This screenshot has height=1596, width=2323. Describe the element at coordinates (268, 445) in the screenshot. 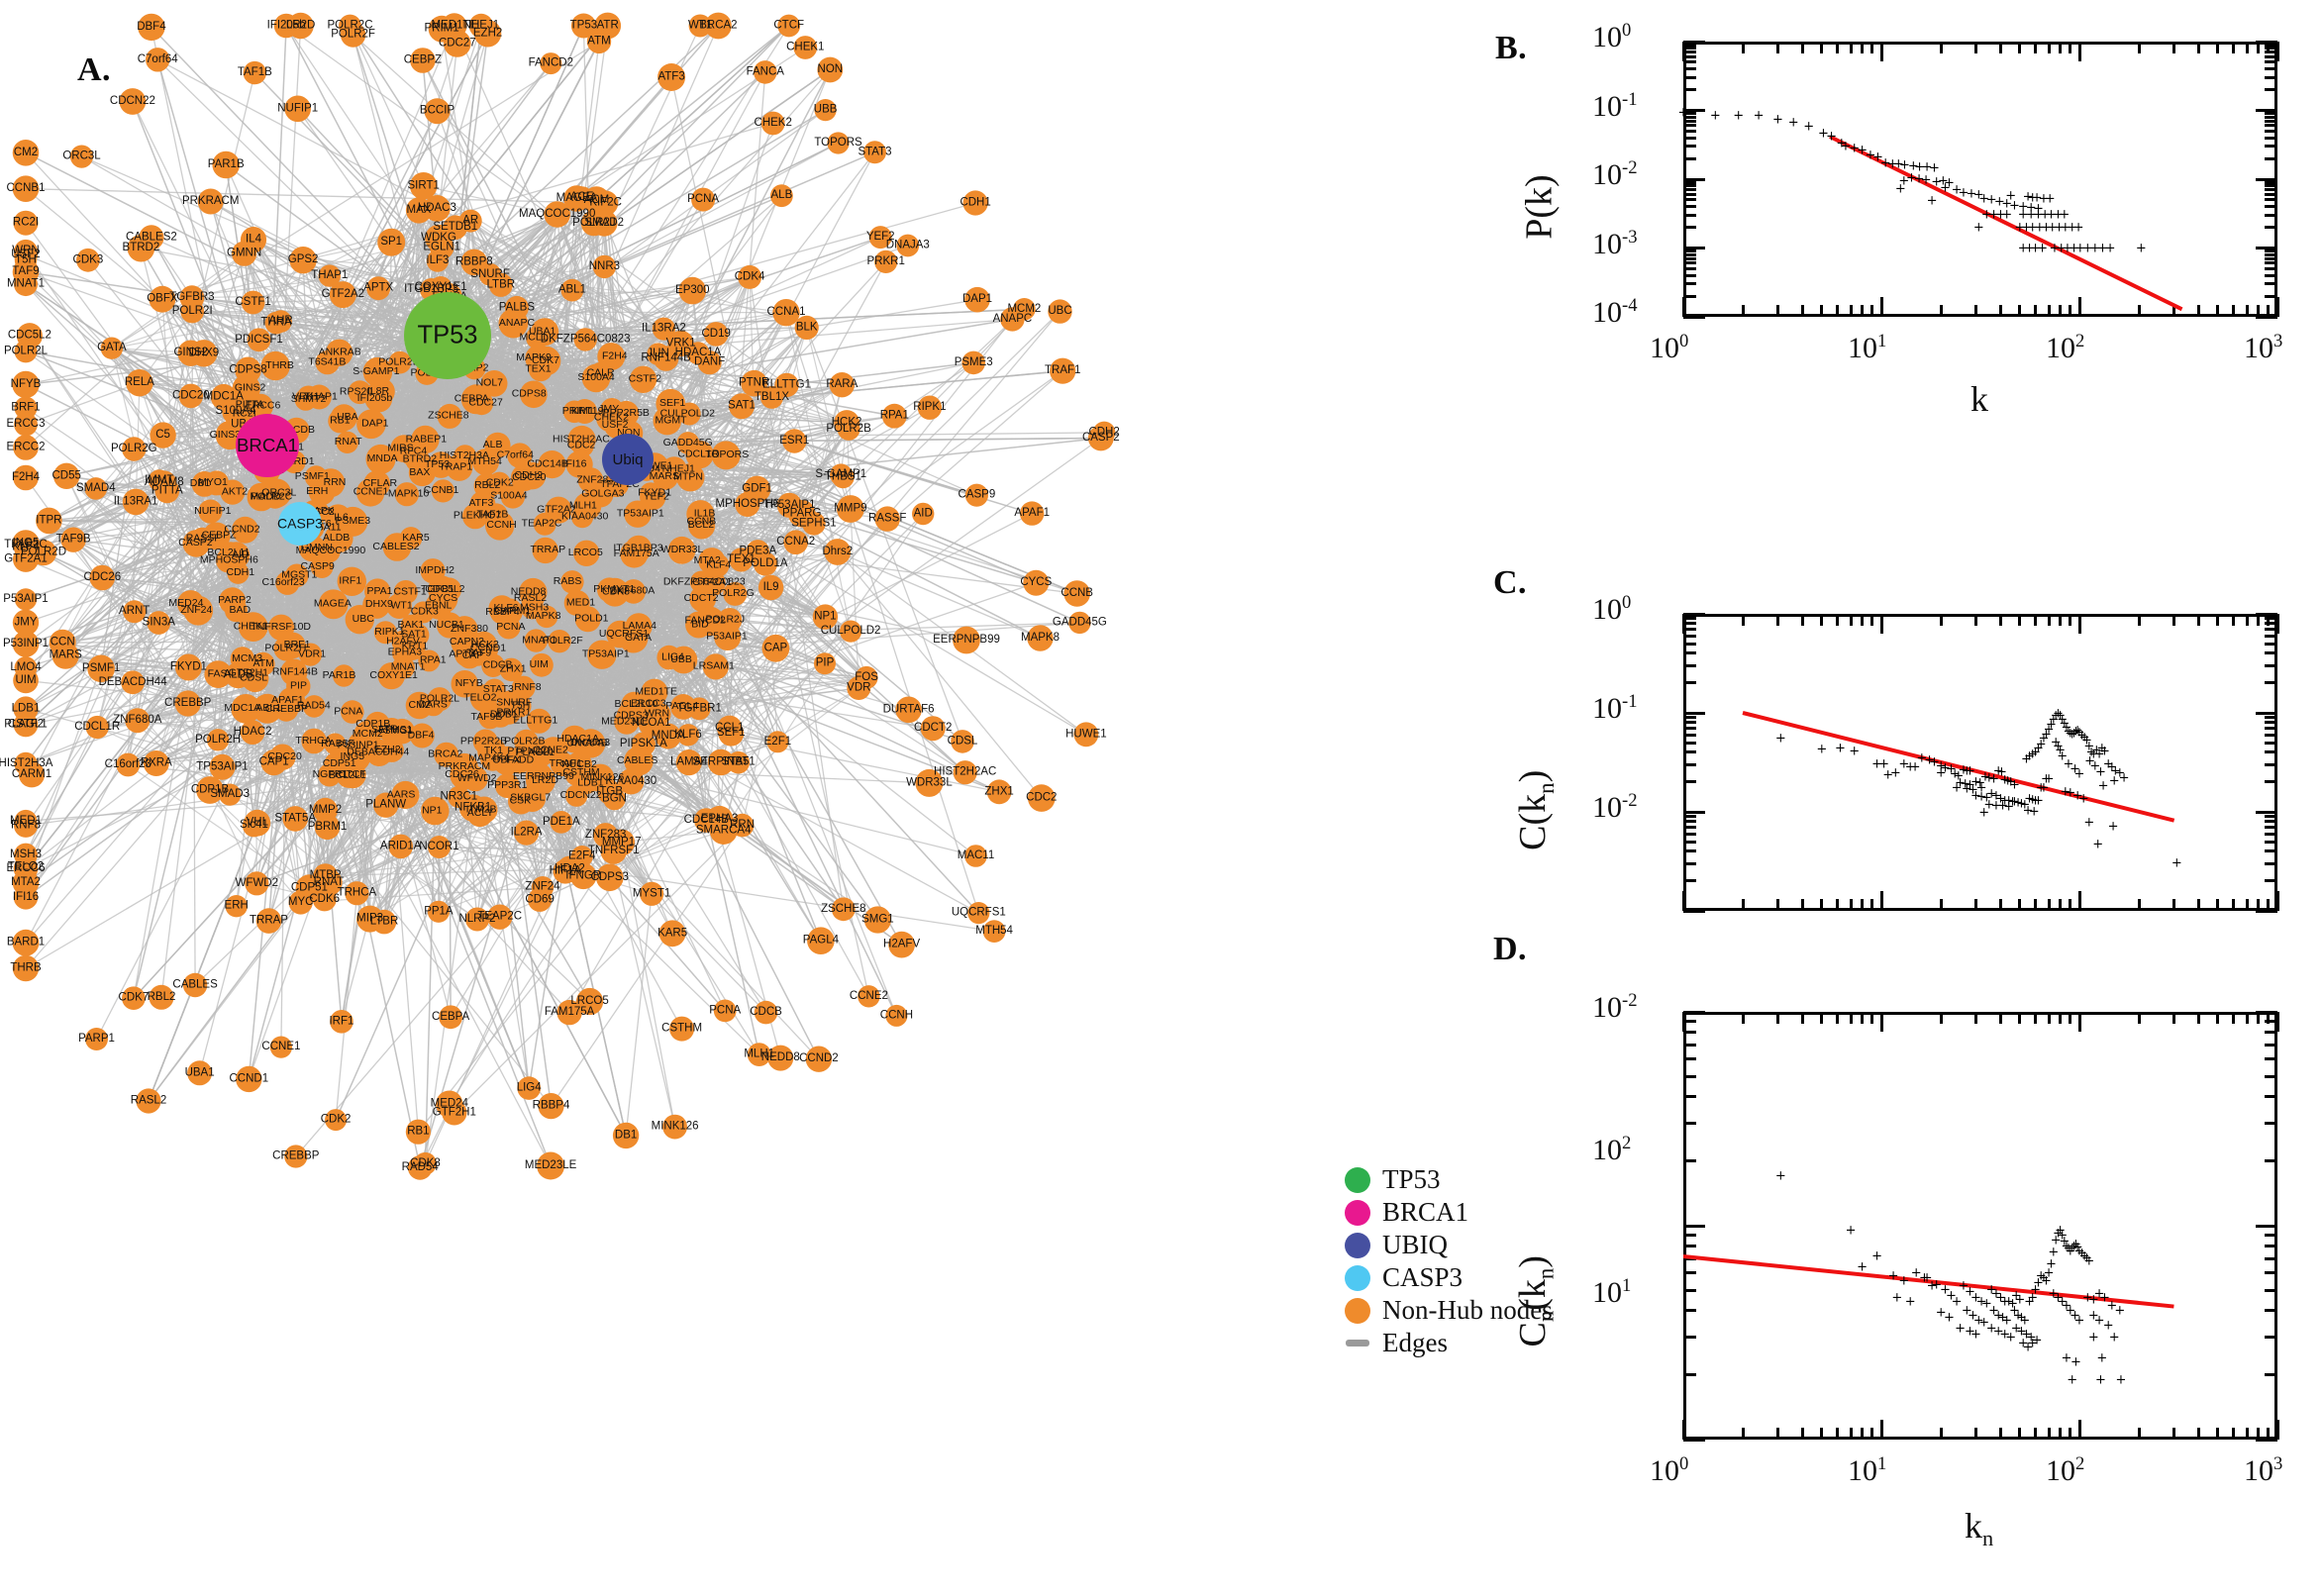

I see `hub-node-brca1` at that location.